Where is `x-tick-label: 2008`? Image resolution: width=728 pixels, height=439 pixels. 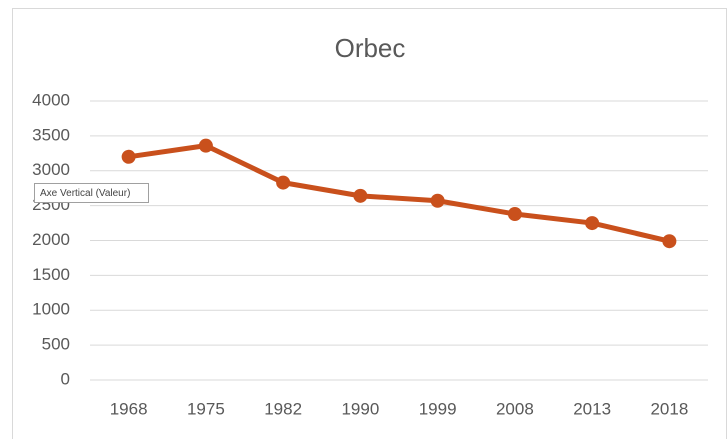
x-tick-label: 2008 is located at coordinates (515, 408).